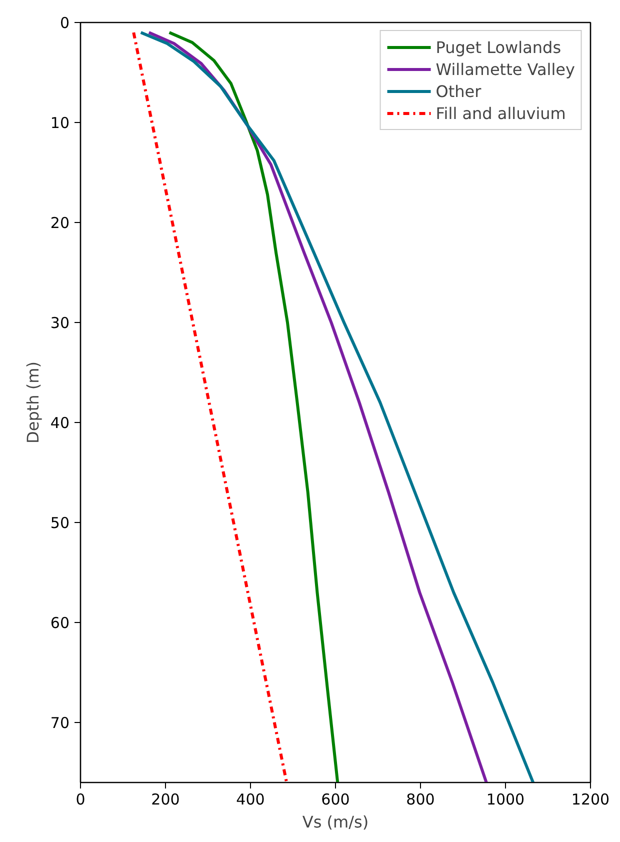 The height and width of the screenshot is (842, 620). Describe the element at coordinates (505, 69) in the screenshot. I see `legend-label: Willamette Valley` at that location.